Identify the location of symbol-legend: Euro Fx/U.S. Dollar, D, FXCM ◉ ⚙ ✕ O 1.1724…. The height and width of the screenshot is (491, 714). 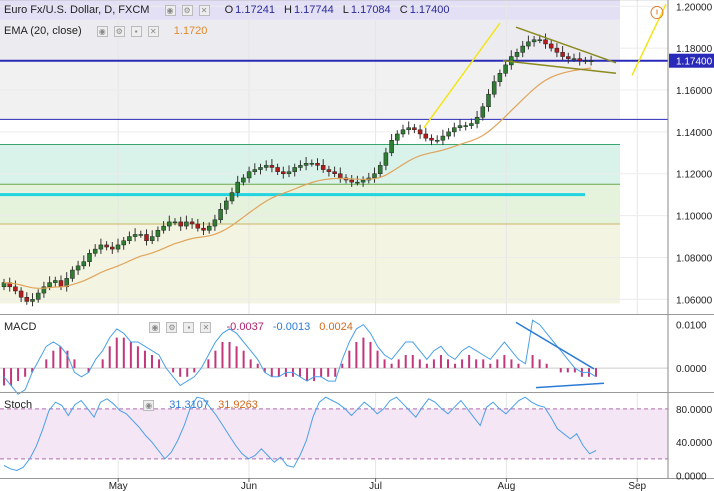
(229, 10).